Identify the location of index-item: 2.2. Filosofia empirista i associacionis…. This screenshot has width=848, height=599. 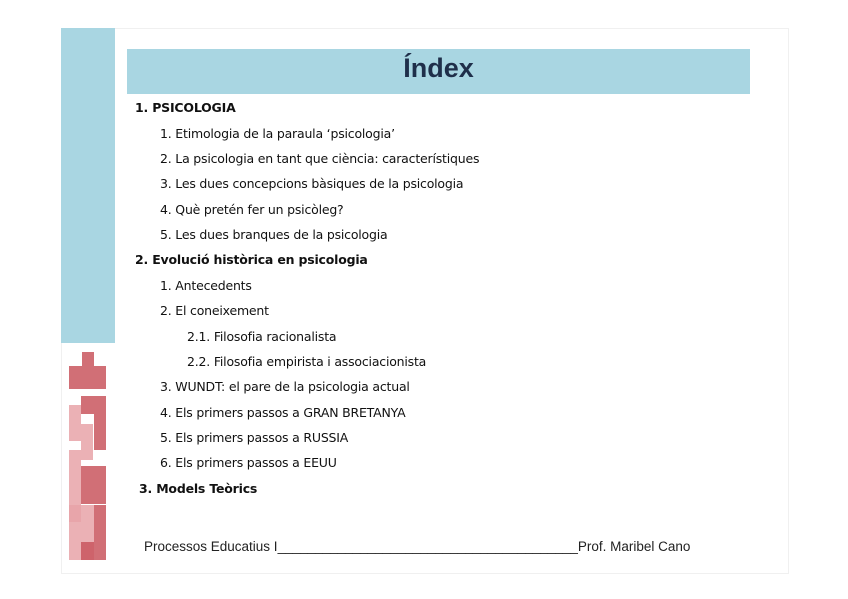
(307, 361).